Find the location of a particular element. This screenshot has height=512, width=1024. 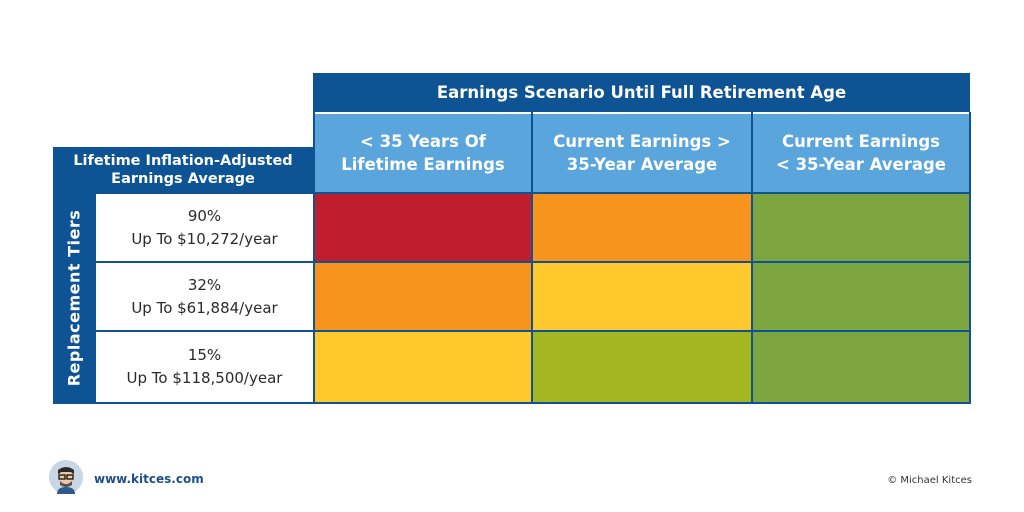

grid-border-row1 is located at coordinates (533, 262).